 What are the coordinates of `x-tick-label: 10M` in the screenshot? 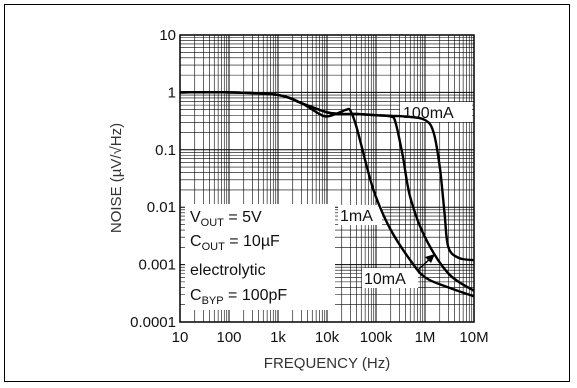 It's located at (473, 337).